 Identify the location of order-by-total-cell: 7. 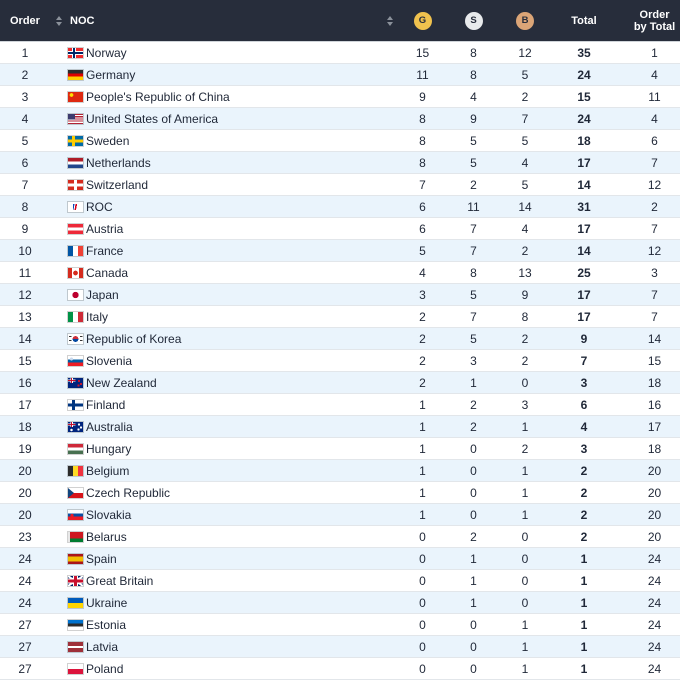
(654, 162).